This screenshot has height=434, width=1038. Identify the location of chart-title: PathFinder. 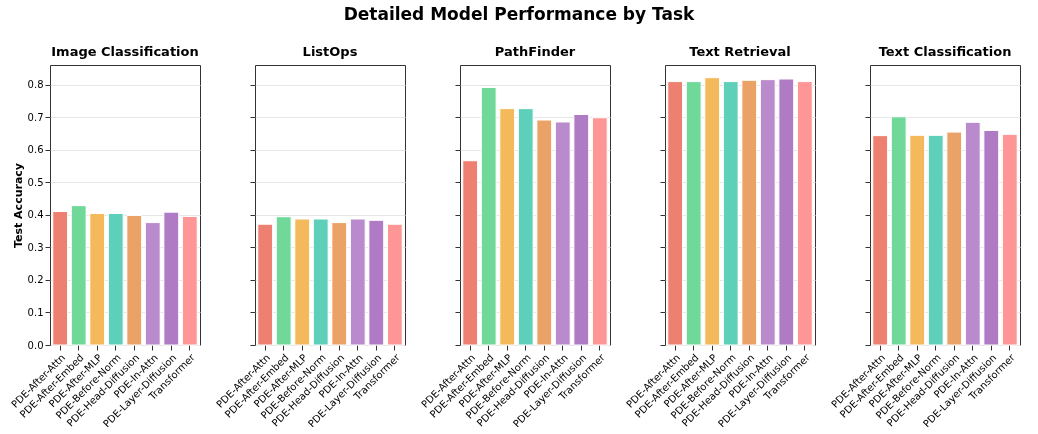
(535, 51).